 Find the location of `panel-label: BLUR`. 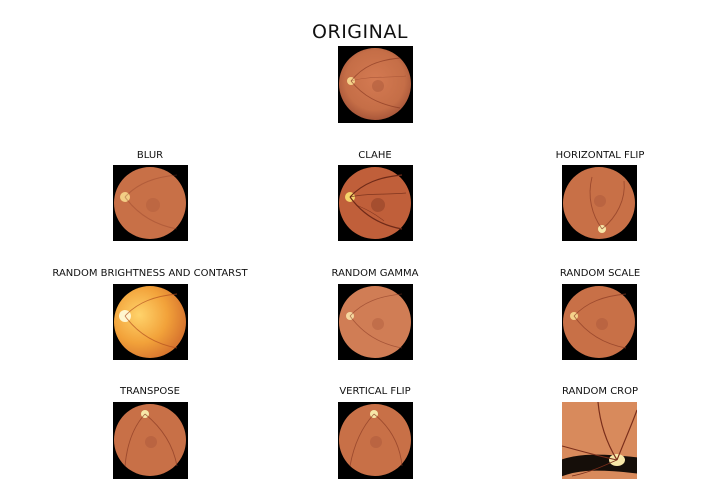

panel-label: BLUR is located at coordinates (150, 155).